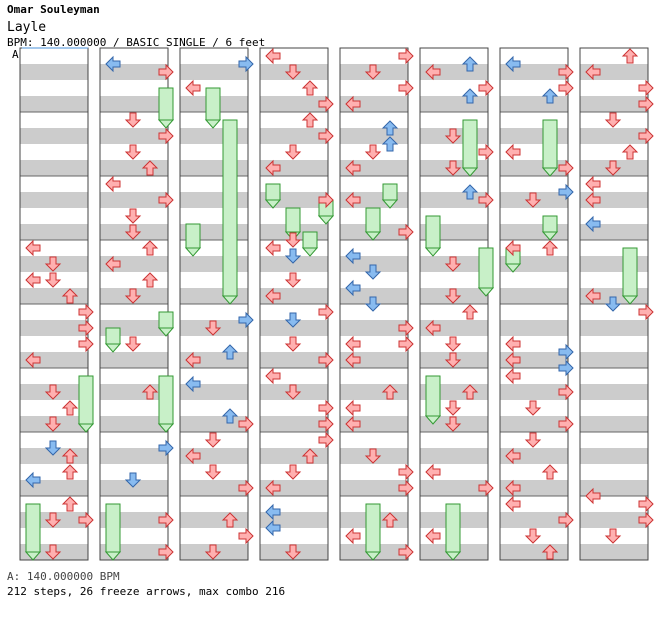 This screenshot has height=620, width=672. I want to click on song-title: Layle, so click(27, 27).